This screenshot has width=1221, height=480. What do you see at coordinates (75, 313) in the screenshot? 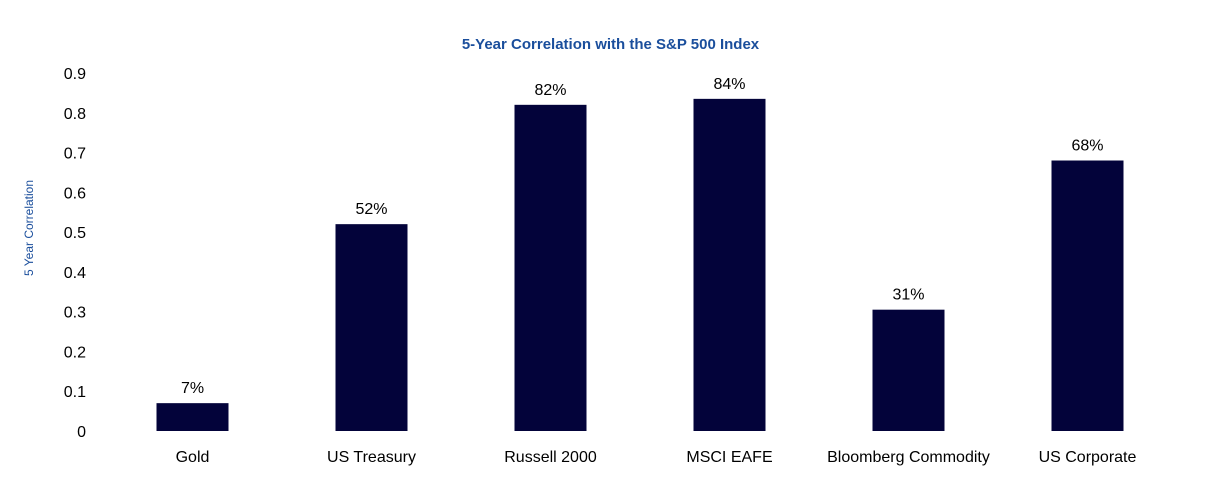
I see `y-tick-label: 0.3` at bounding box center [75, 313].